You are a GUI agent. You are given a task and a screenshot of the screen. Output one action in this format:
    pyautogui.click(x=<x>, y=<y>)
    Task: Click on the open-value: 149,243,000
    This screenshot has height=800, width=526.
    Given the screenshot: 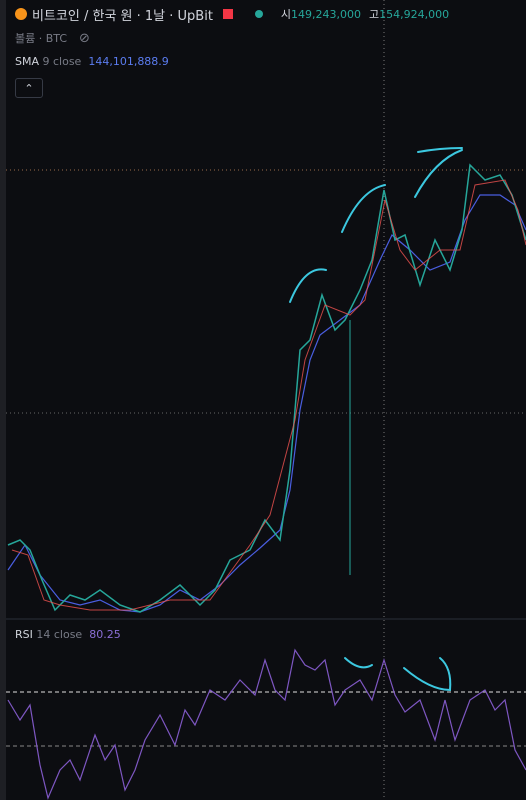 What is the action you would take?
    pyautogui.click(x=326, y=14)
    